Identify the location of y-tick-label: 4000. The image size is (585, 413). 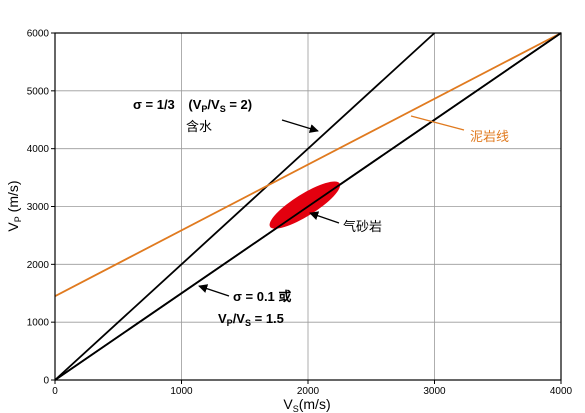
(38, 149).